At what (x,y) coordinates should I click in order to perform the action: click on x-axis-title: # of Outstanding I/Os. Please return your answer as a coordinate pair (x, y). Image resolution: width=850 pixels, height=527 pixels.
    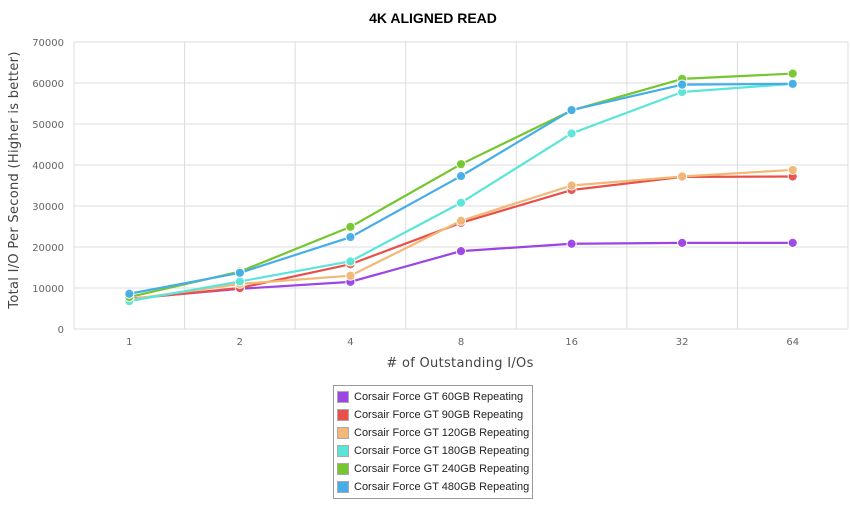
    Looking at the image, I should click on (459, 363).